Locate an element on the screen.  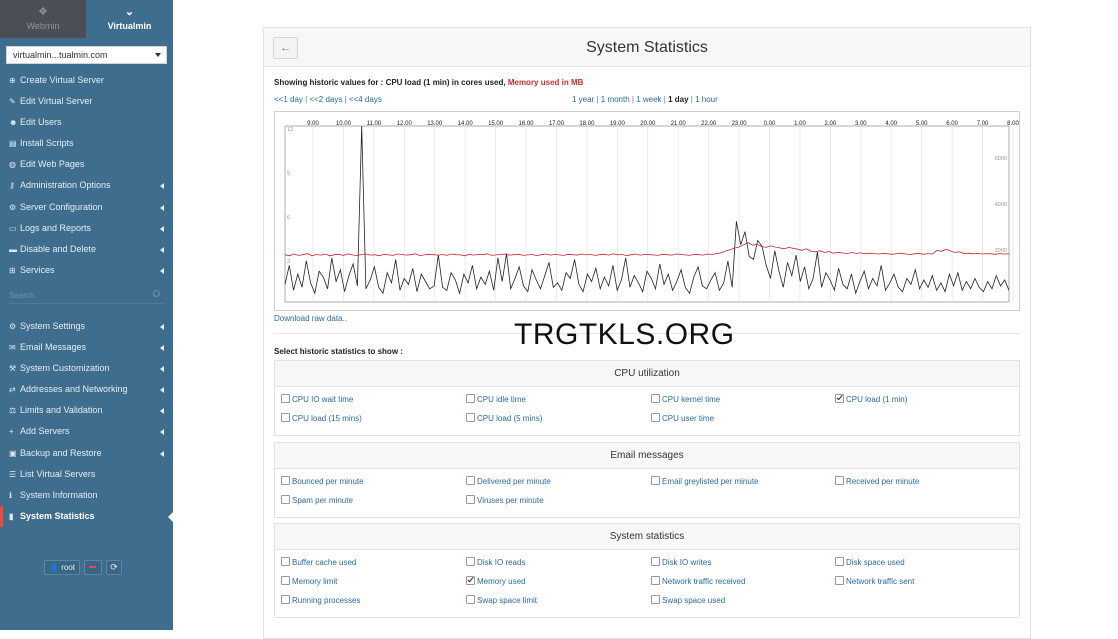
sidebar-search: Search is located at coordinates (86, 296).